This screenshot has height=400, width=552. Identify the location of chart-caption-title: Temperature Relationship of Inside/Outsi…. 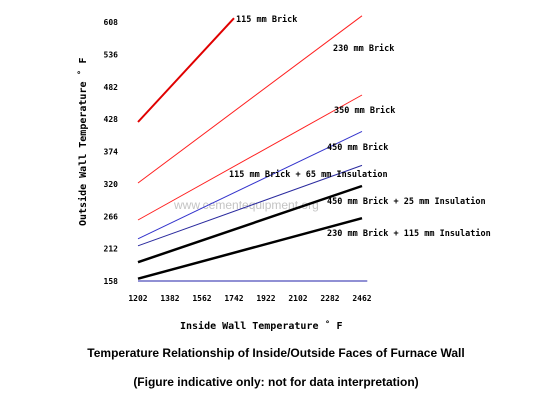
(276, 353).